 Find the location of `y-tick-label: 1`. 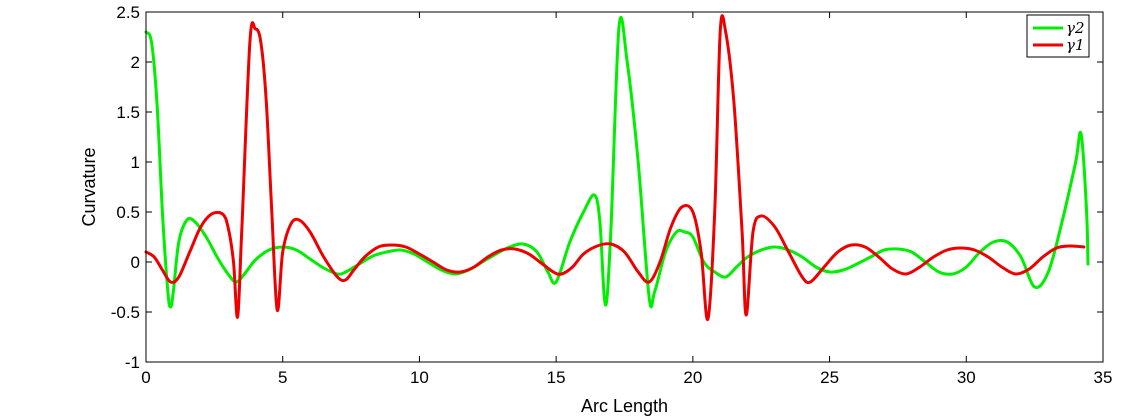

y-tick-label: 1 is located at coordinates (135, 162).